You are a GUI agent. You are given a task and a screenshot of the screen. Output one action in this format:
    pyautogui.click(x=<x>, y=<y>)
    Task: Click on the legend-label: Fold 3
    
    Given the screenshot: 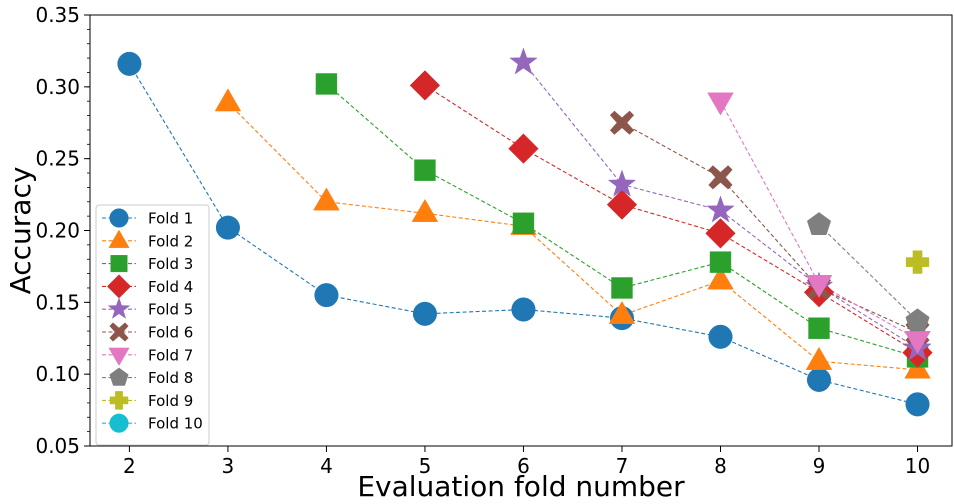 What is the action you would take?
    pyautogui.click(x=170, y=264)
    